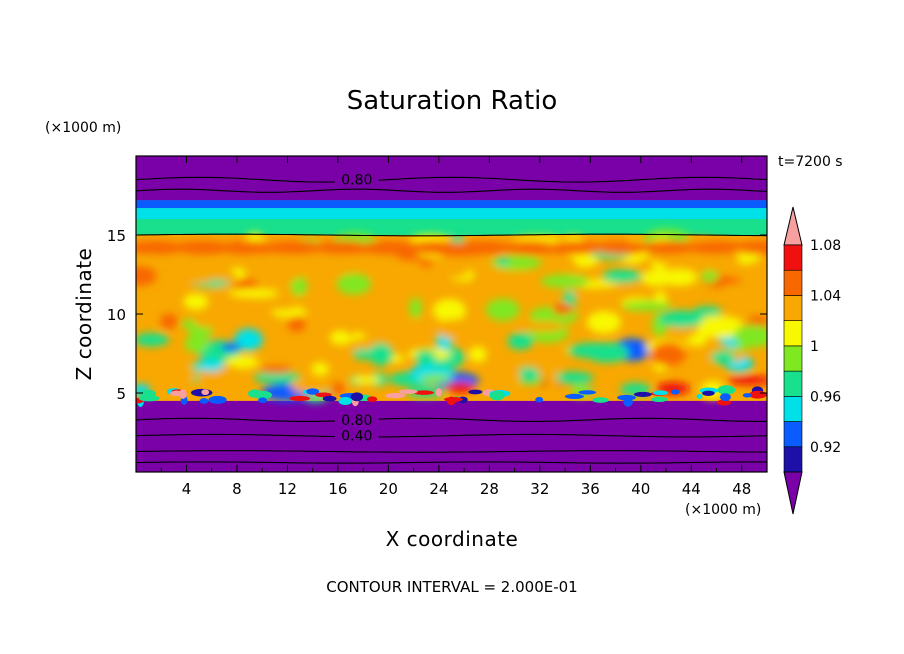  What do you see at coordinates (388, 489) in the screenshot?
I see `x-tick-label: 20` at bounding box center [388, 489].